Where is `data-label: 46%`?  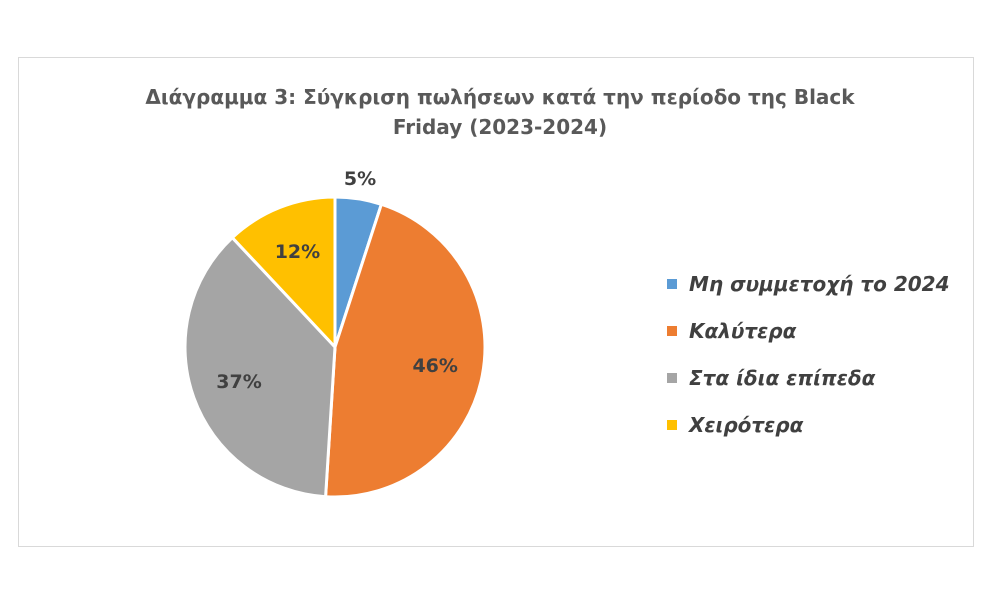
data-label: 46% is located at coordinates (435, 366).